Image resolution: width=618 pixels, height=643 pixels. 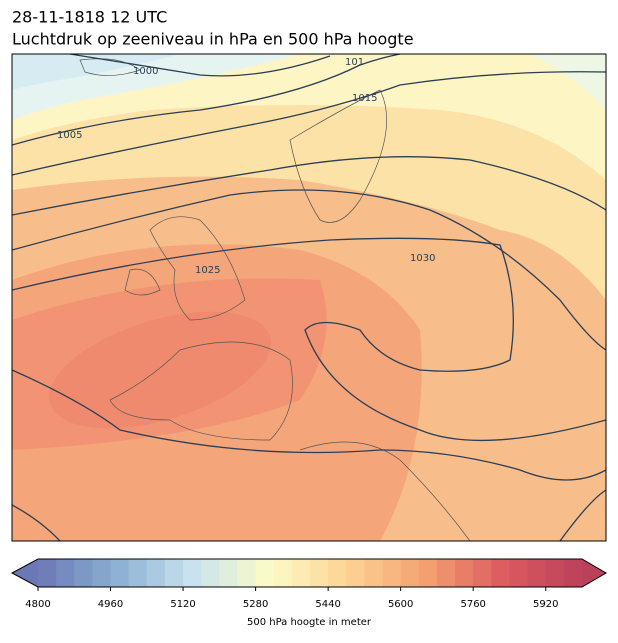 What do you see at coordinates (594, 573) in the screenshot?
I see `colorbar-extend-high` at bounding box center [594, 573].